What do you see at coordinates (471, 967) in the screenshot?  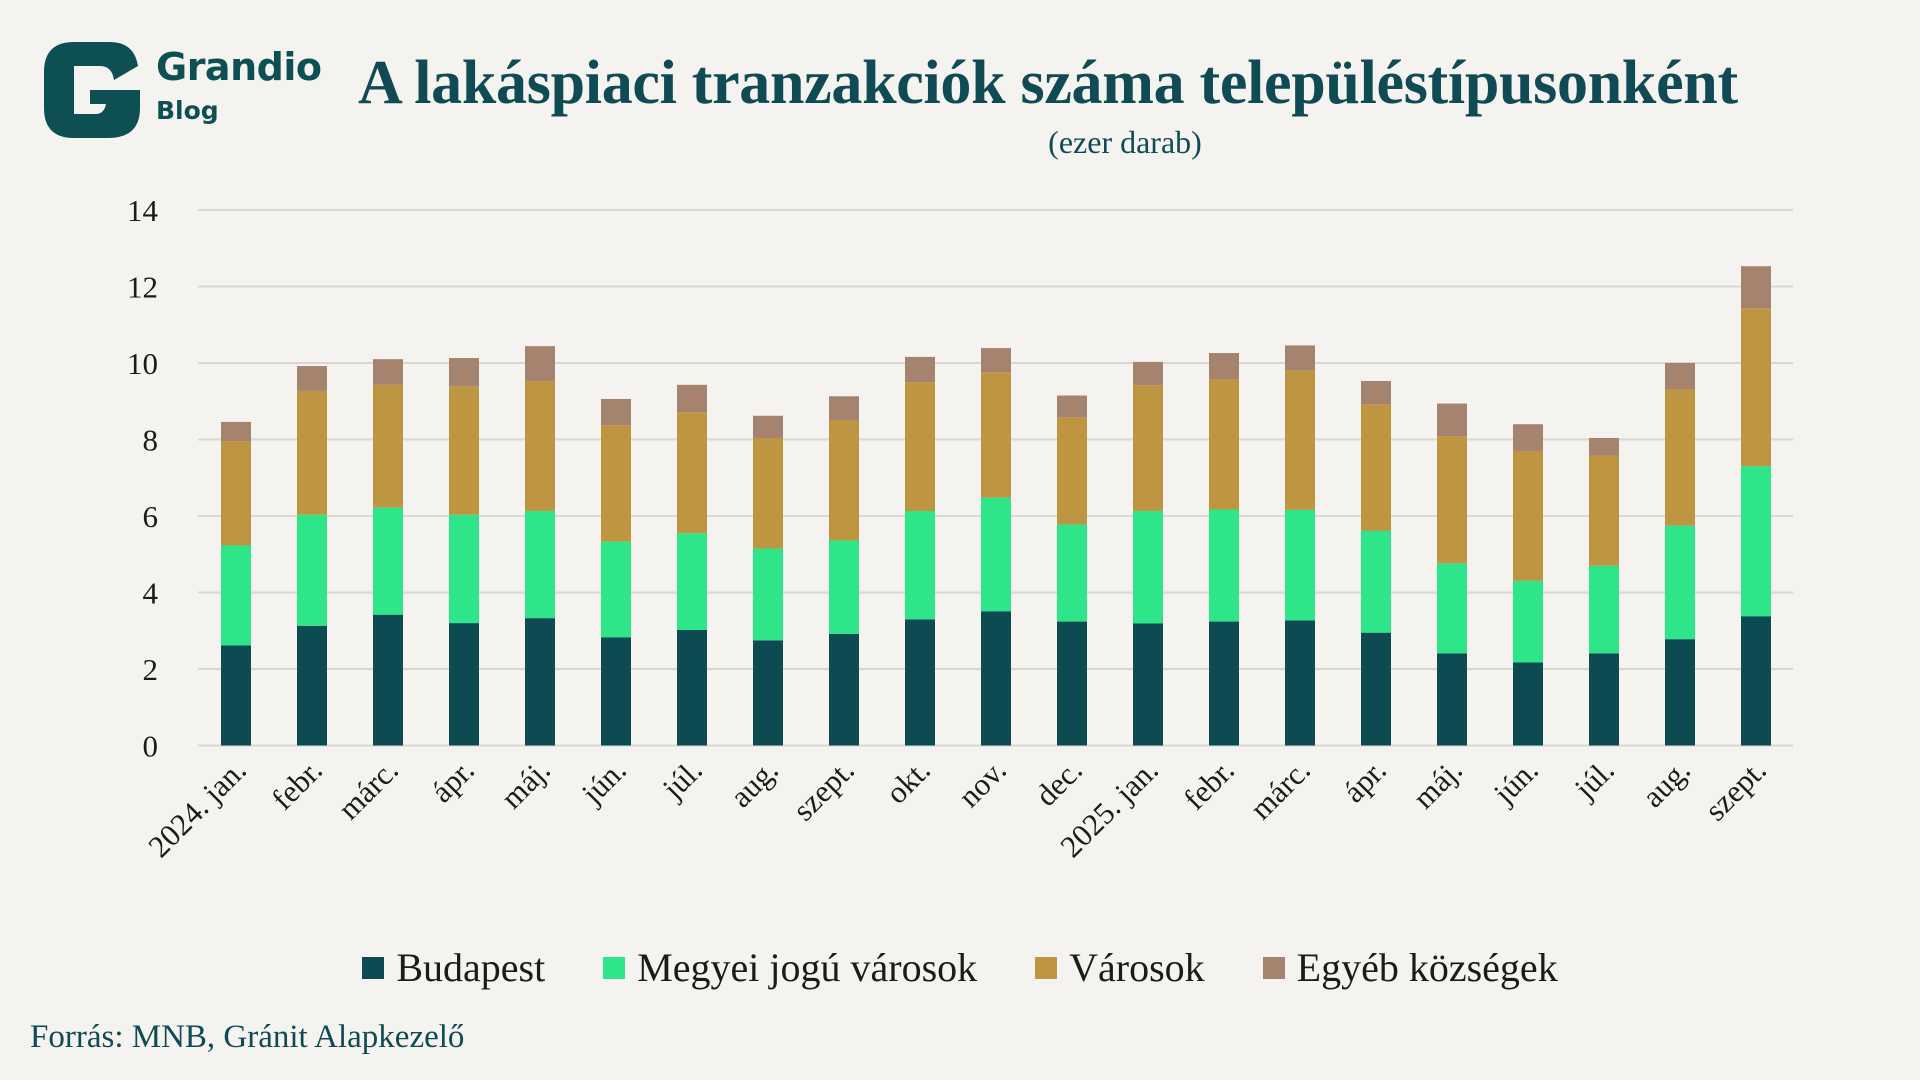 I see `legend-label: Budapest` at bounding box center [471, 967].